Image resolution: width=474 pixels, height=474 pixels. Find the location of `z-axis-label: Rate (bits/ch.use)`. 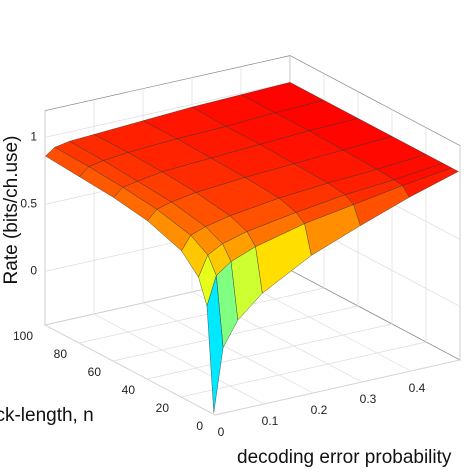

z-axis-label: Rate (bits/ch.use) is located at coordinates (11, 210).